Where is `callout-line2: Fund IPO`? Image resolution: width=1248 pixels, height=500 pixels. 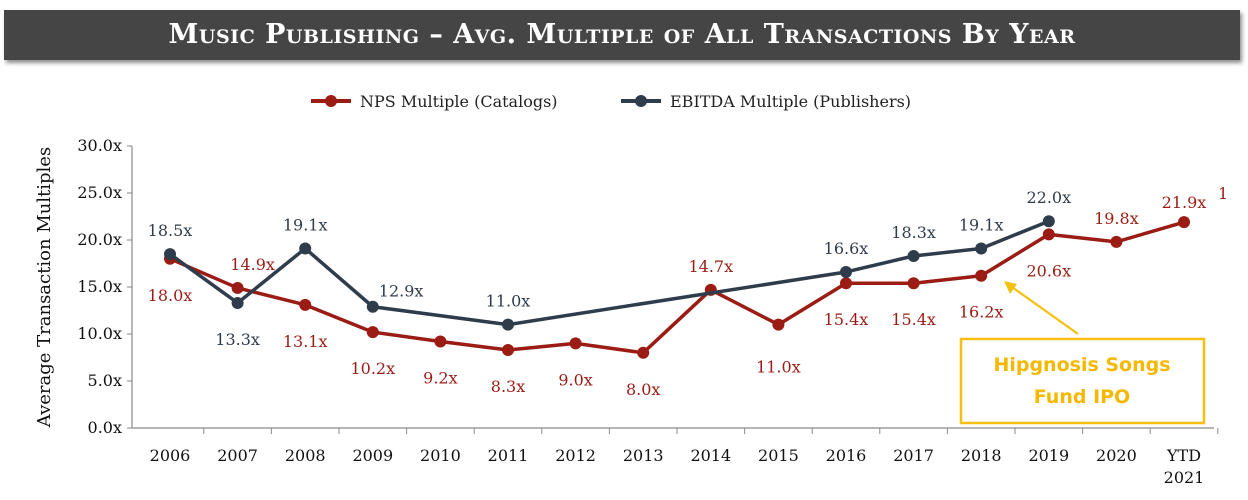
callout-line2: Fund IPO is located at coordinates (1082, 397).